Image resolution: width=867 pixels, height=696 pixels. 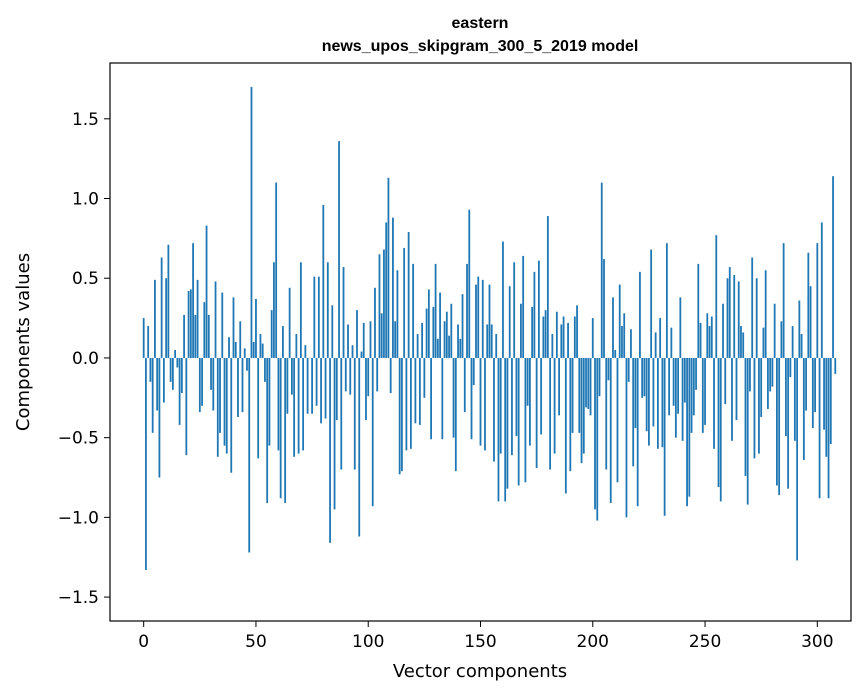 What do you see at coordinates (817, 642) in the screenshot?
I see `x-tick-label: 300` at bounding box center [817, 642].